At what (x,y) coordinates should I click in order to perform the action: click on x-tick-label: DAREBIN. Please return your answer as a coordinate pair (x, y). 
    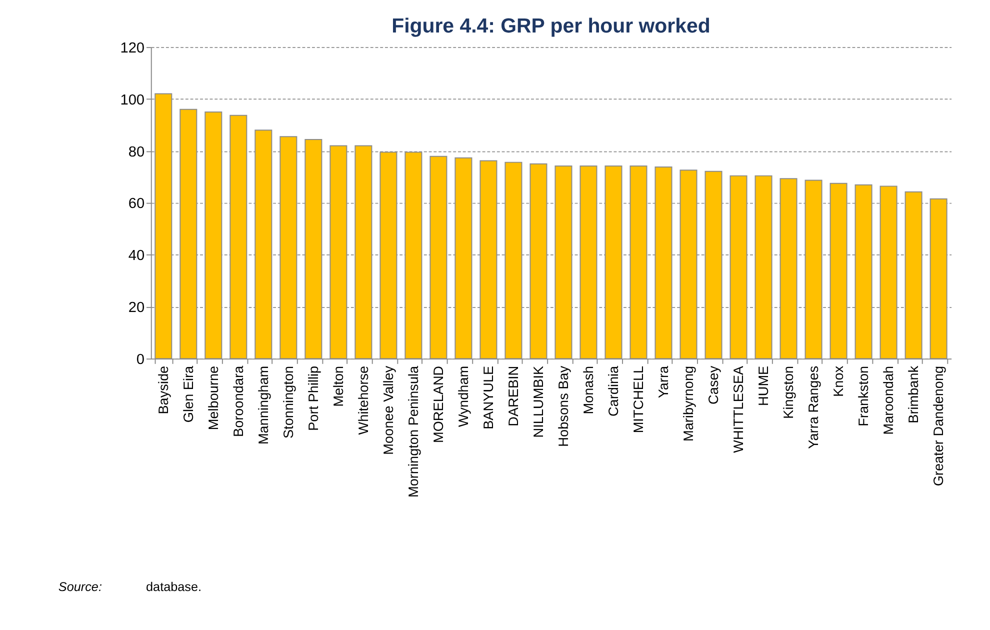
    Looking at the image, I should click on (513, 396).